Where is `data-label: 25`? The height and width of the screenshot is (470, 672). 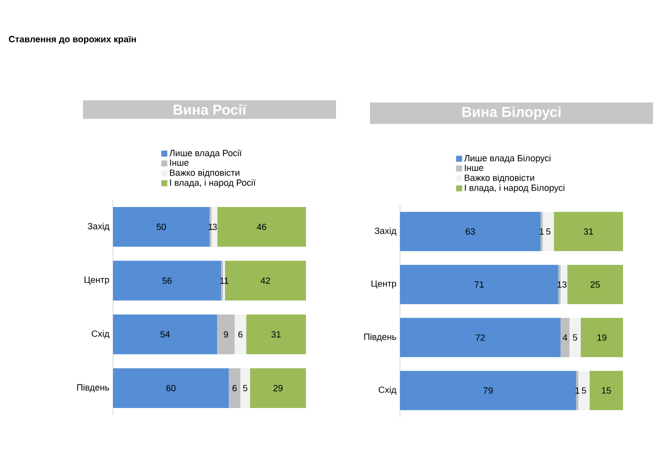 data-label: 25 is located at coordinates (595, 284).